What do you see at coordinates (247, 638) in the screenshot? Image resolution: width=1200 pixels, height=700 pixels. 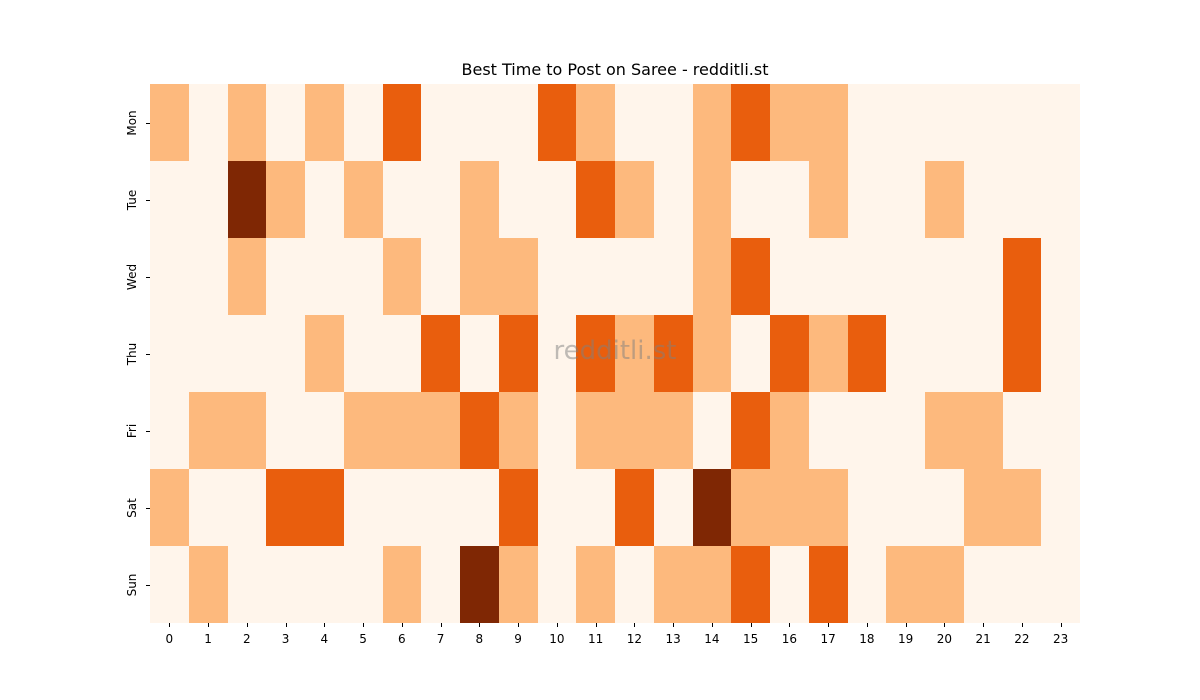 I see `x-tick-label: 2` at bounding box center [247, 638].